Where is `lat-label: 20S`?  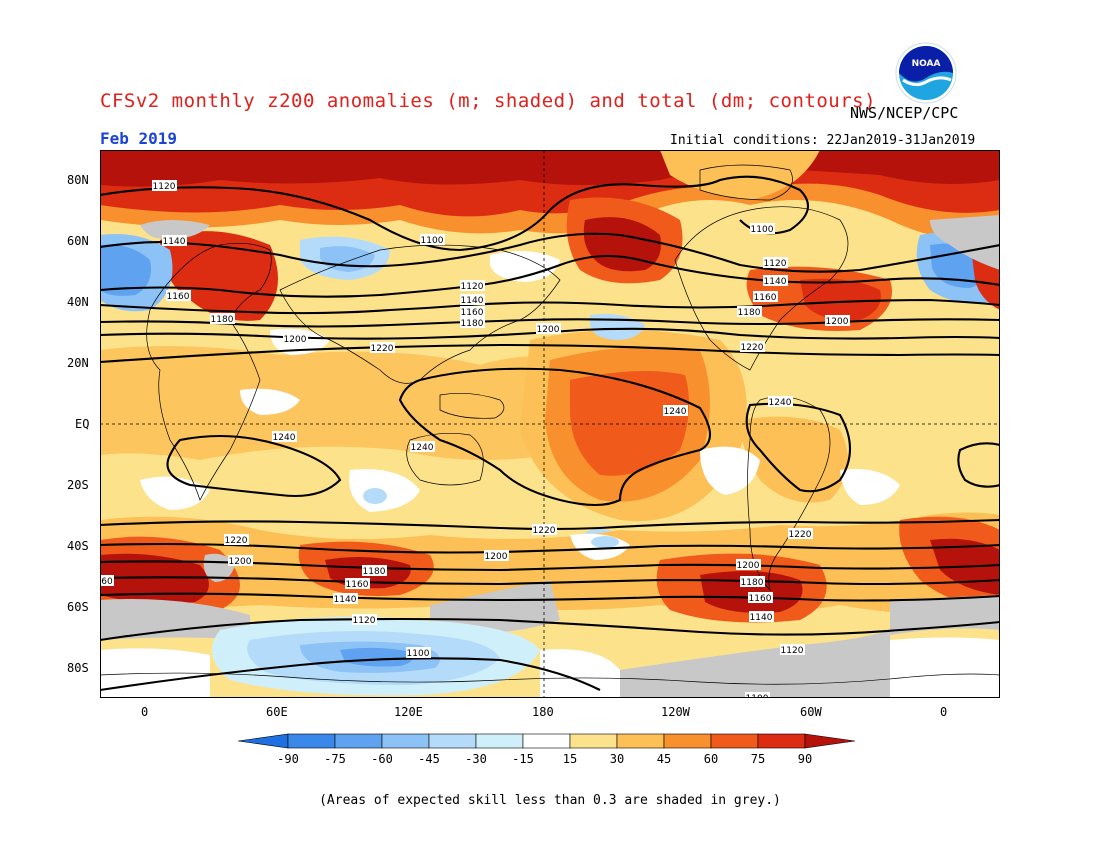 lat-label: 20S is located at coordinates (78, 485).